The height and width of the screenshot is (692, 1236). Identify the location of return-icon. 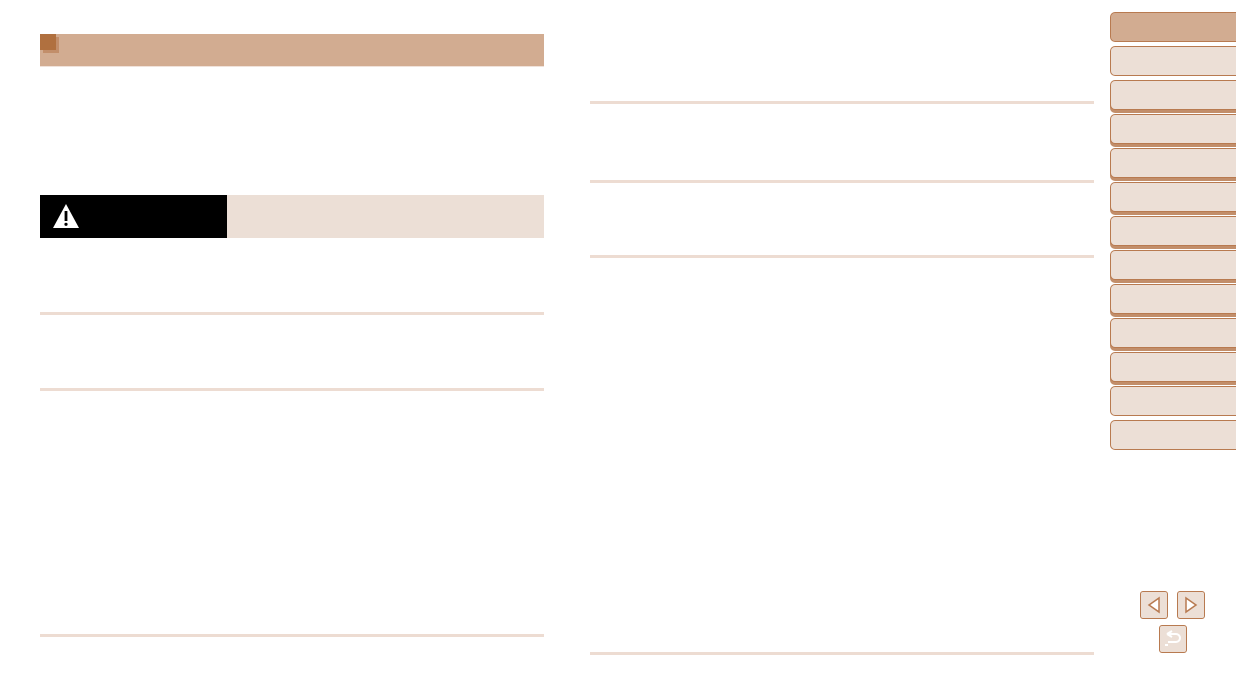
(1173, 638).